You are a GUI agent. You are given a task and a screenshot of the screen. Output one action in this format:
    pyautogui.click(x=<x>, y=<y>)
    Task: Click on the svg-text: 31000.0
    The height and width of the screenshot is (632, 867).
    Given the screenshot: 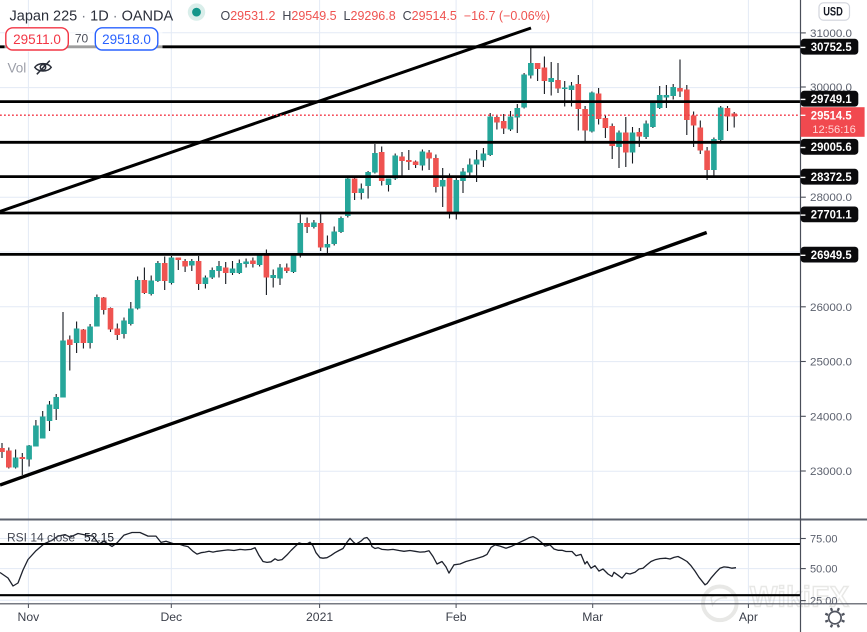 What is the action you would take?
    pyautogui.click(x=831, y=34)
    